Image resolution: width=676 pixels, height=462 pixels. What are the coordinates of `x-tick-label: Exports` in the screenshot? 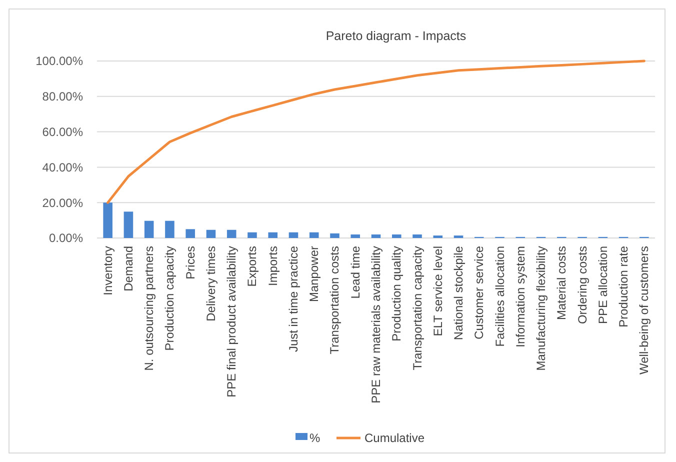 It's located at (252, 266).